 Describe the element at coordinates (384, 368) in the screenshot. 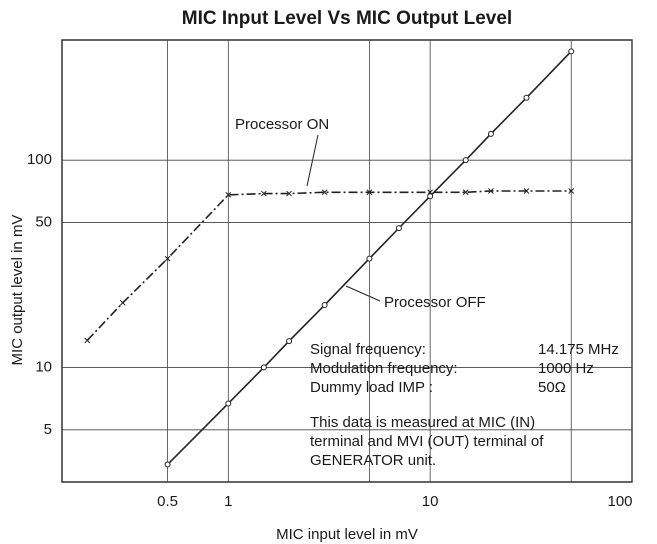

I see `info-label: Modulation frequency:` at that location.